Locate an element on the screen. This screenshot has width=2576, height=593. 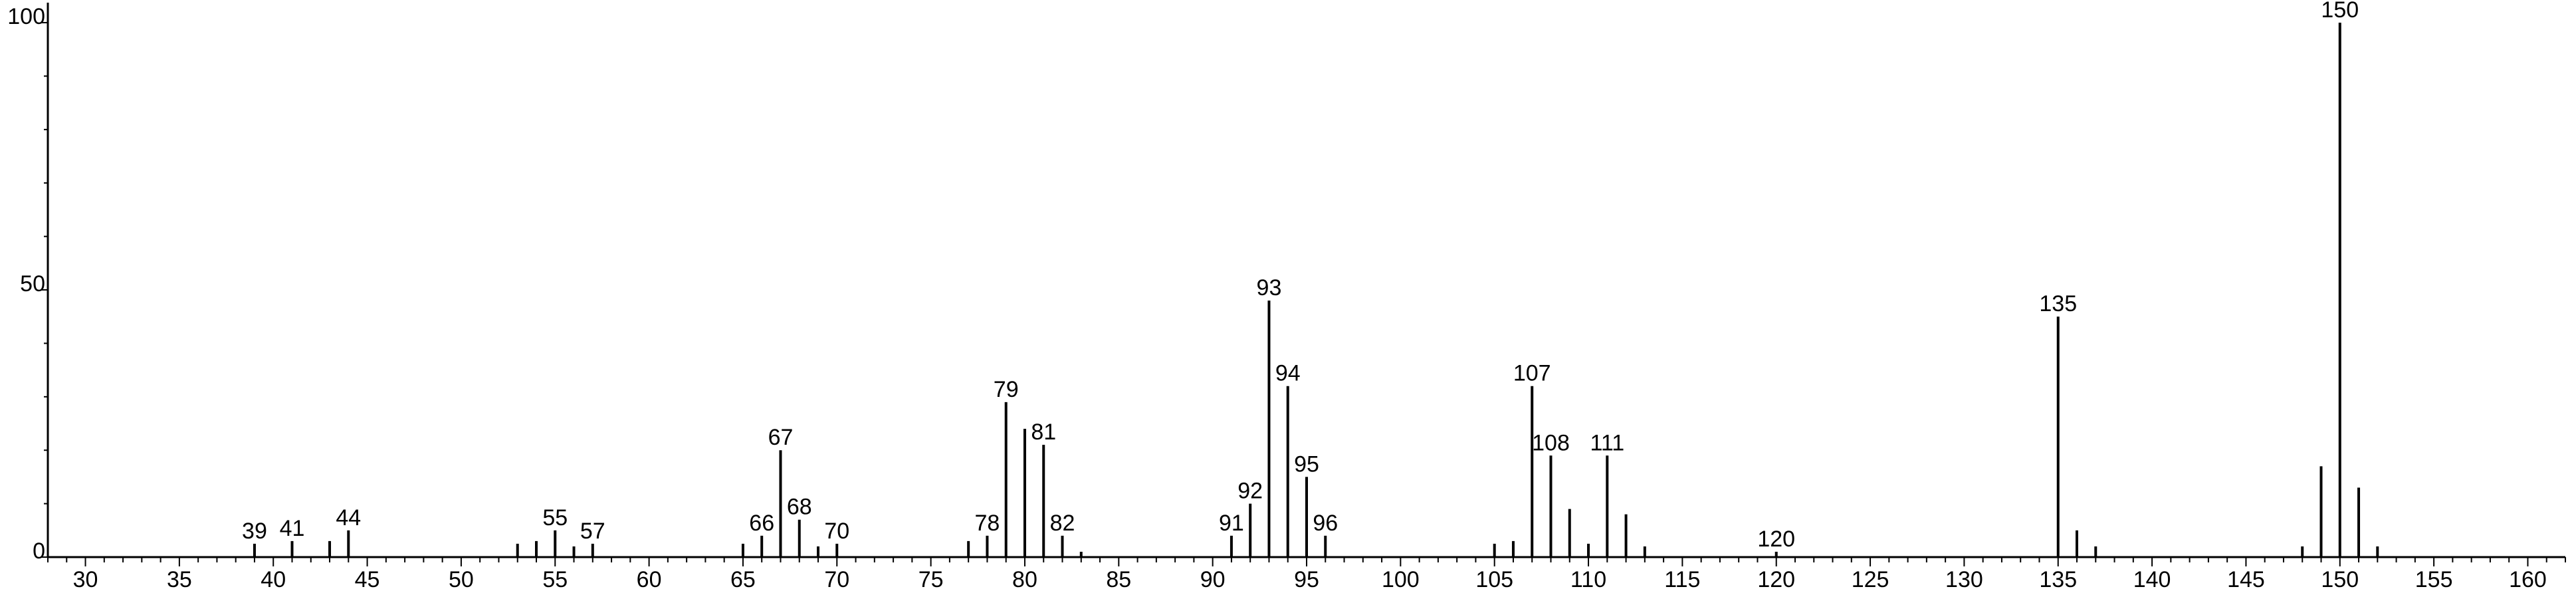
x-tick-label: 100 is located at coordinates (1401, 579).